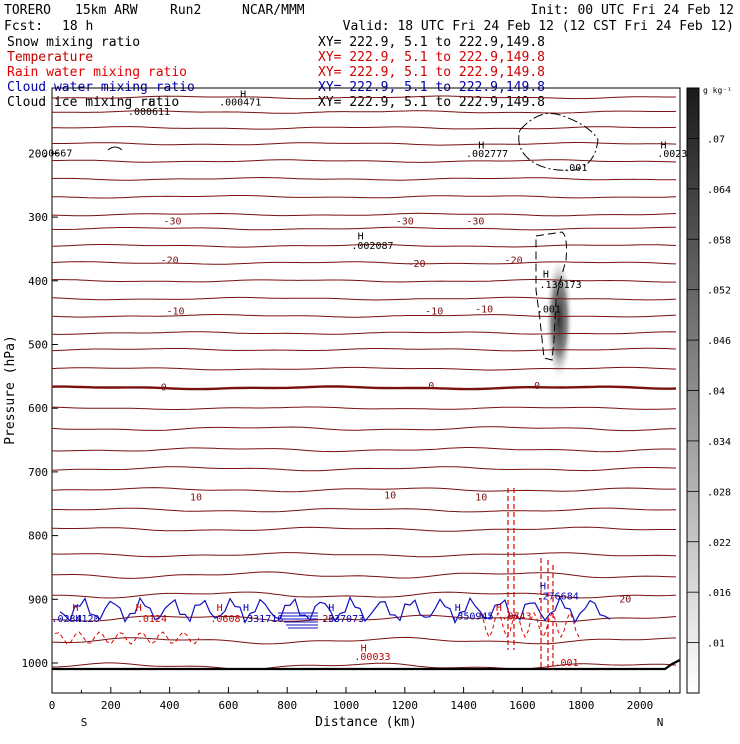 This screenshot has width=740, height=744. What do you see at coordinates (38, 281) in the screenshot?
I see `y-tick-label: 400` at bounding box center [38, 281].